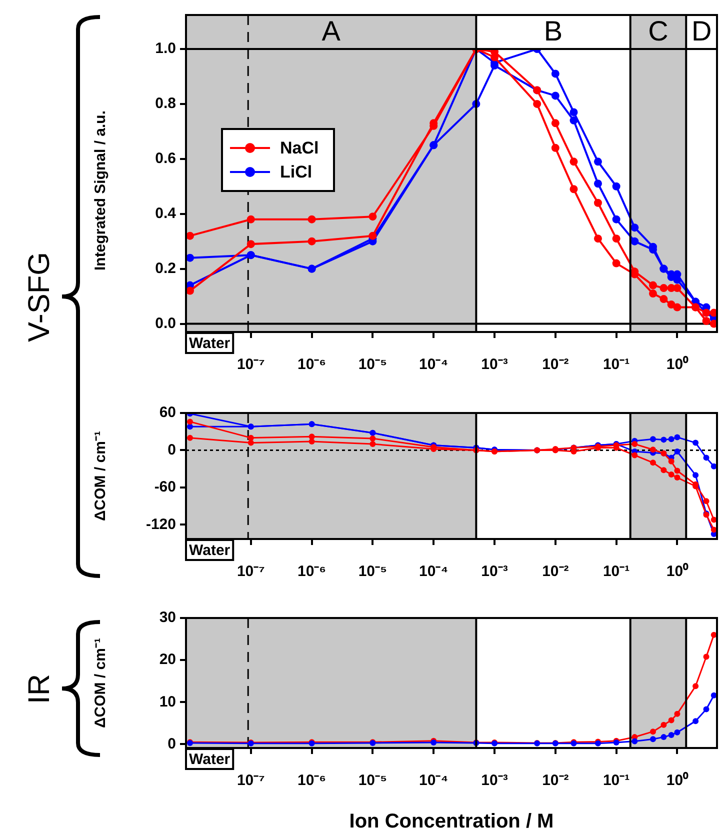 This screenshot has height=834, width=721. What do you see at coordinates (296, 172) in the screenshot?
I see `legend-label: LiCl` at bounding box center [296, 172].